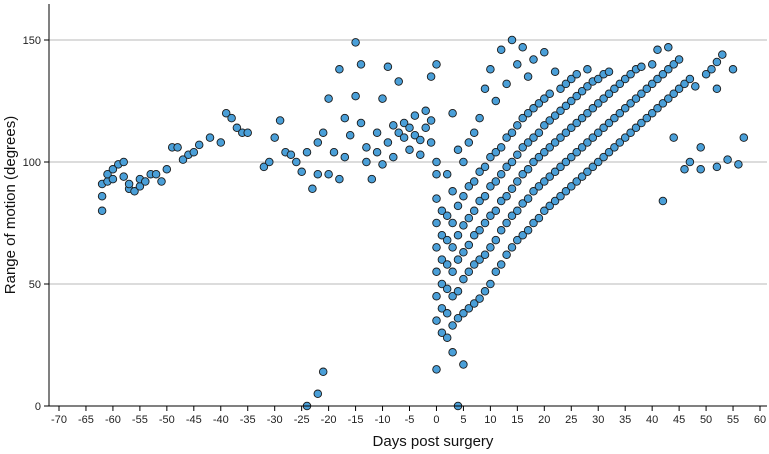  I want to click on y-tick-label-0: 0, so click(38, 407).